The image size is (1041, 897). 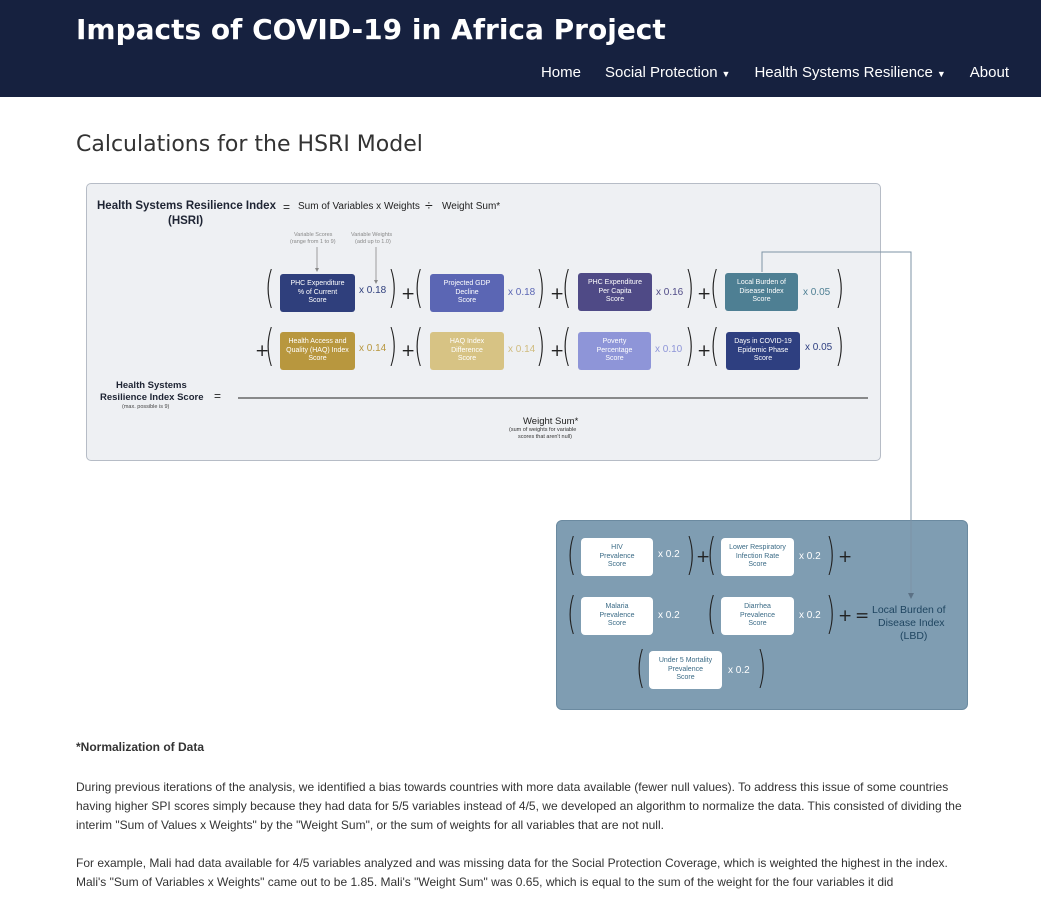 What do you see at coordinates (313, 242) in the screenshot?
I see `annotation-scores-range: (range from 1 to 9)` at bounding box center [313, 242].